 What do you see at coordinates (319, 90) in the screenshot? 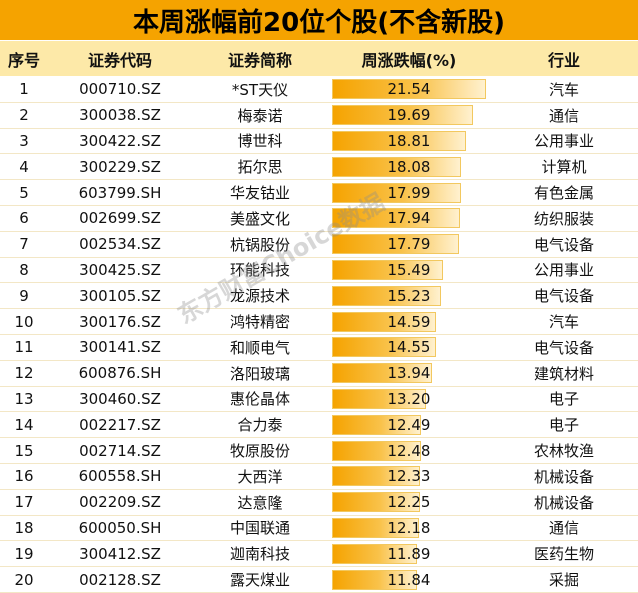
I see `table-row: 1 000710.SZ *ST天仪 21.54 汽车` at bounding box center [319, 90].